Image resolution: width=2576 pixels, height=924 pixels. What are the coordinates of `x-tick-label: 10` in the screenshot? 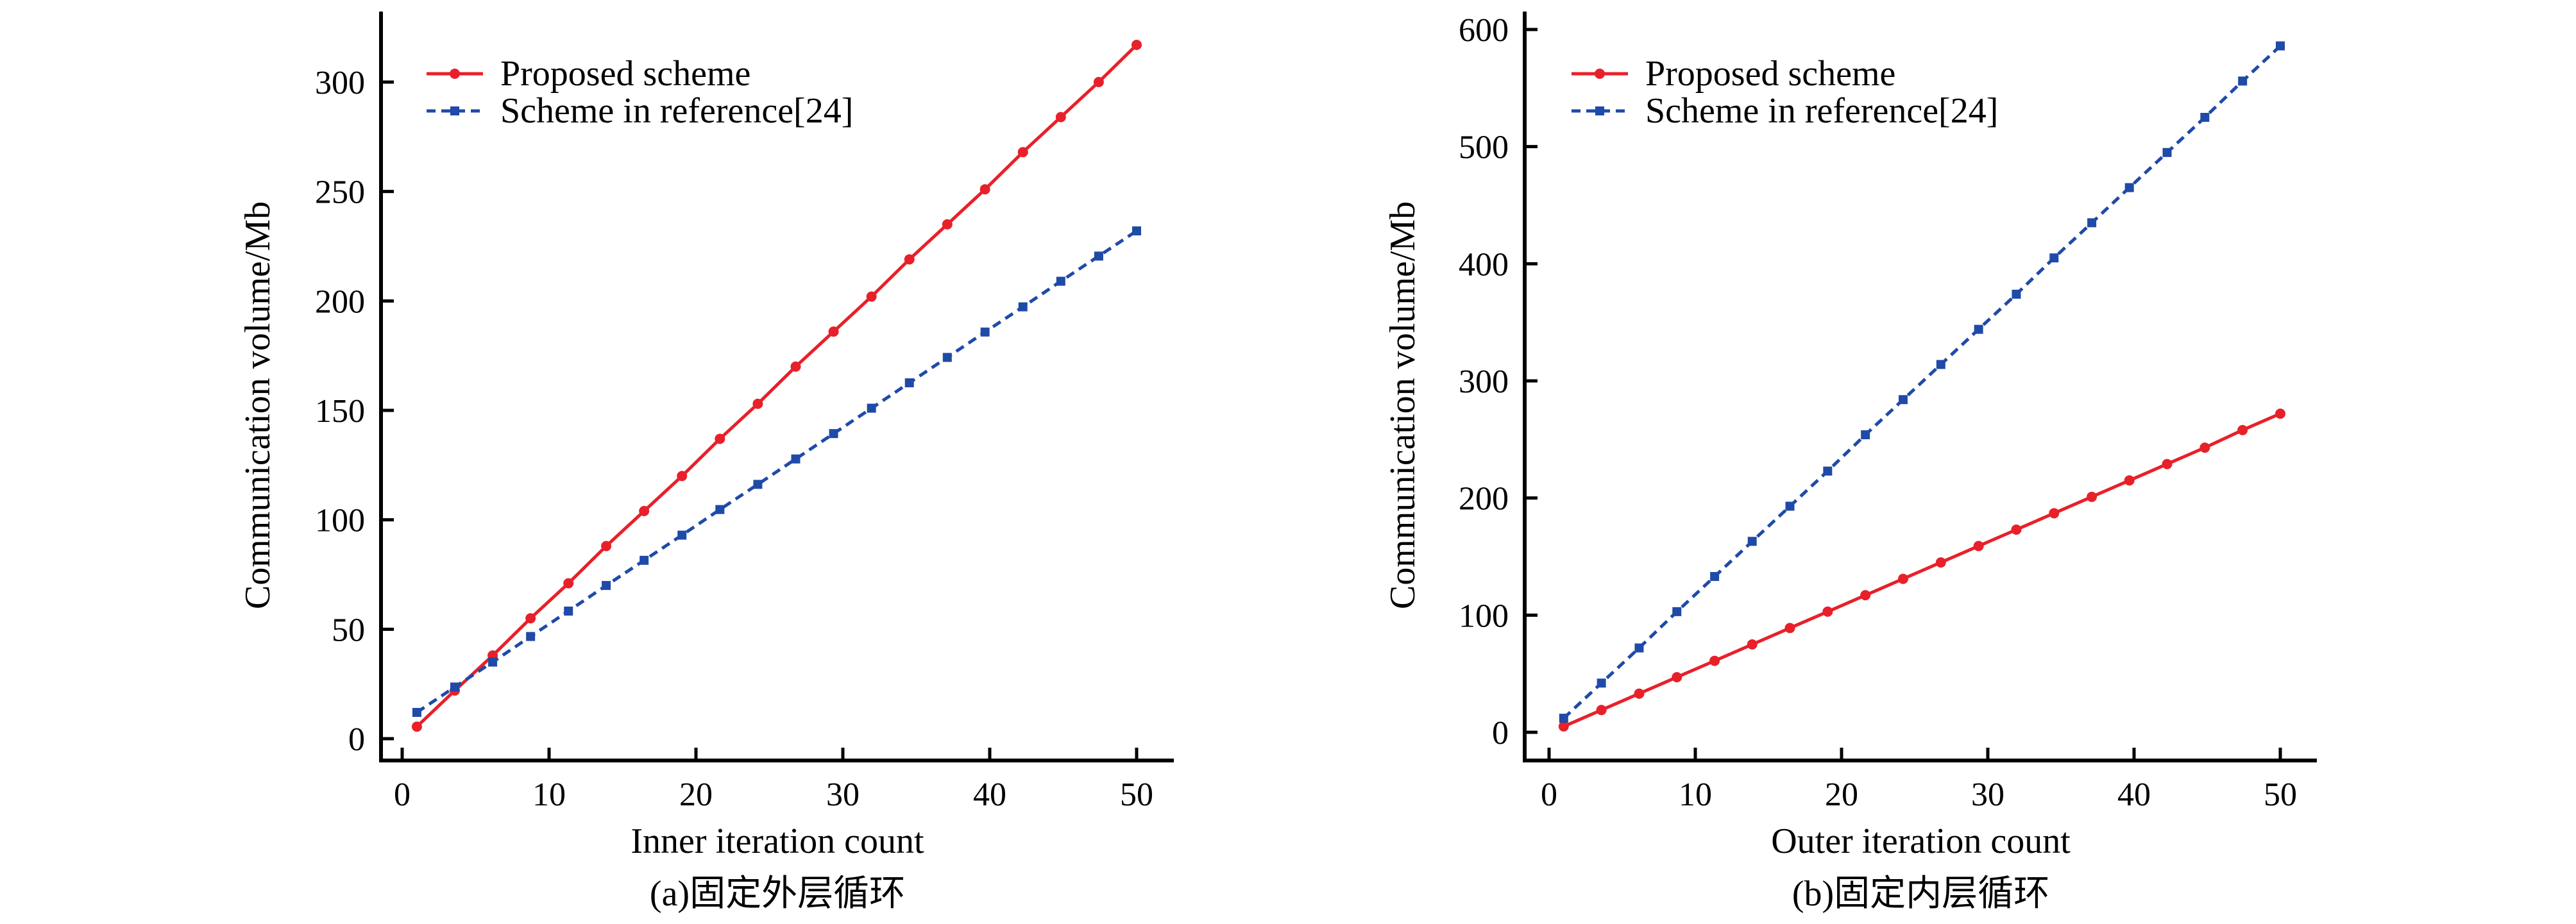 It's located at (549, 795).